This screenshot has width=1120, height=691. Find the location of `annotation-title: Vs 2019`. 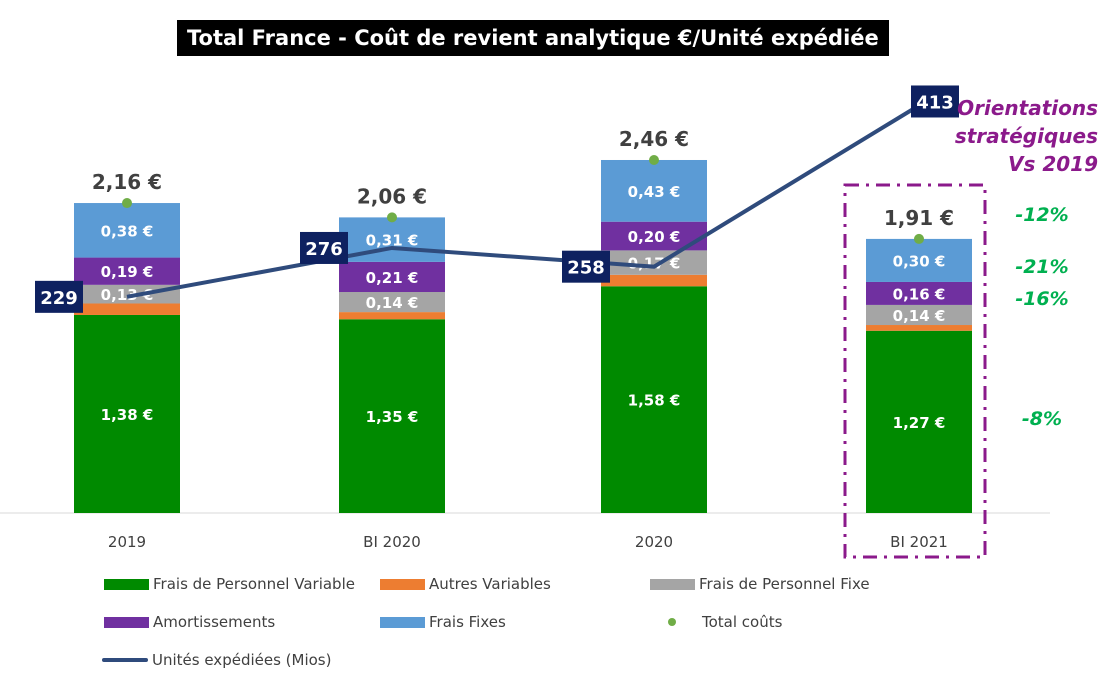

annotation-title: Vs 2019 is located at coordinates (1053, 164).